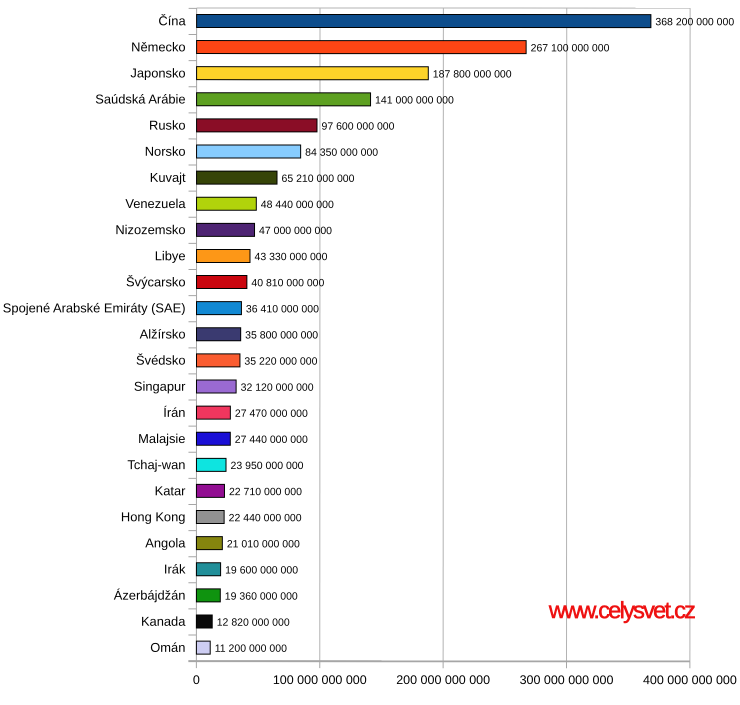 This screenshot has height=705, width=740. I want to click on svg-text: Japonsko, so click(157, 72).